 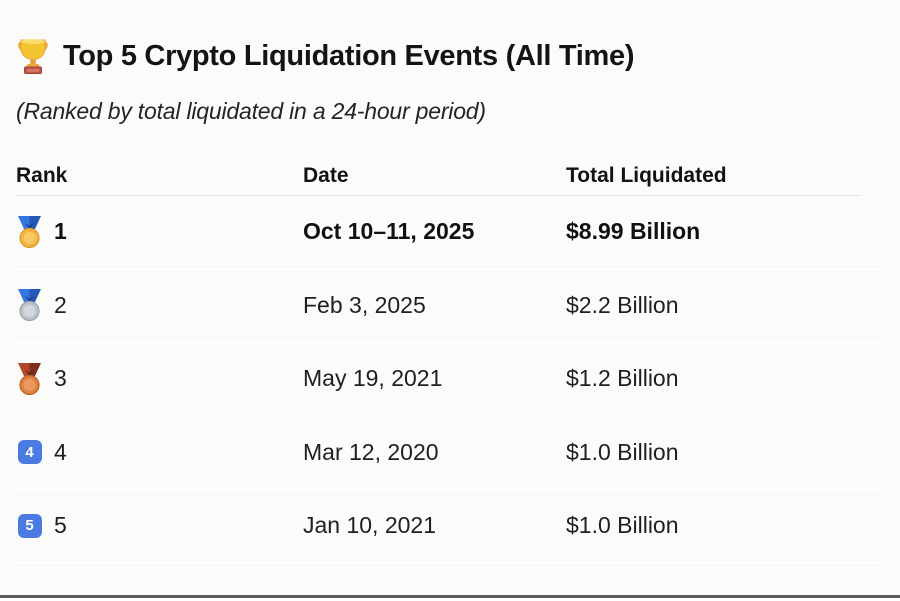 What do you see at coordinates (450, 599) in the screenshot?
I see `bottom-strip` at bounding box center [450, 599].